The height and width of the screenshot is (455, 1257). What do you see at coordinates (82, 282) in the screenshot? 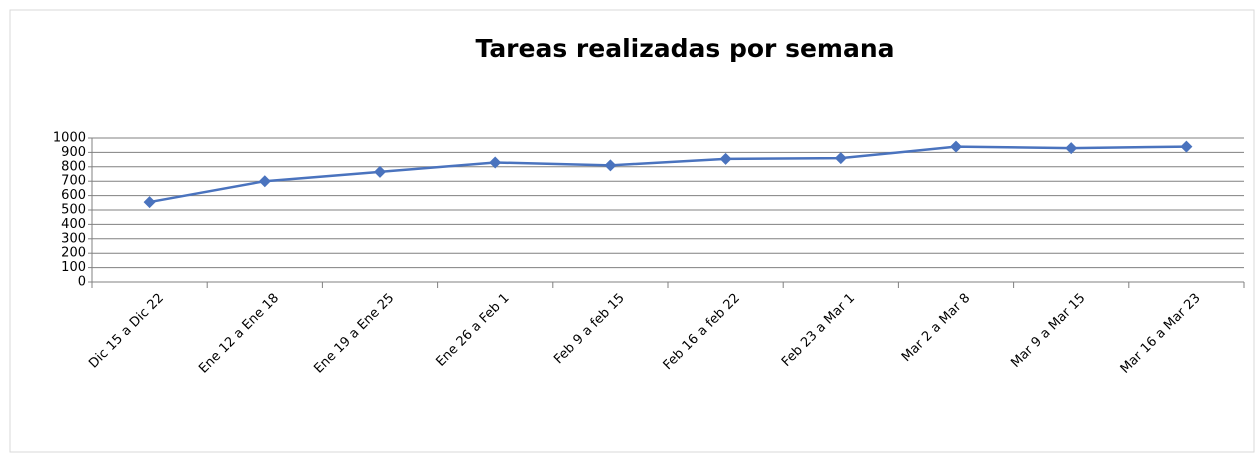
I see `y-tick-label: 0` at bounding box center [82, 282].